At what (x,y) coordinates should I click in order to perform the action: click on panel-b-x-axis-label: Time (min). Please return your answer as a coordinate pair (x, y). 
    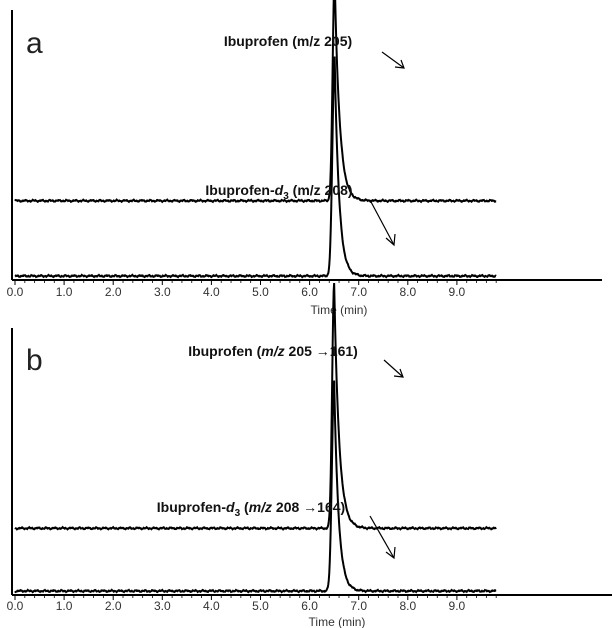
    Looking at the image, I should click on (337, 621).